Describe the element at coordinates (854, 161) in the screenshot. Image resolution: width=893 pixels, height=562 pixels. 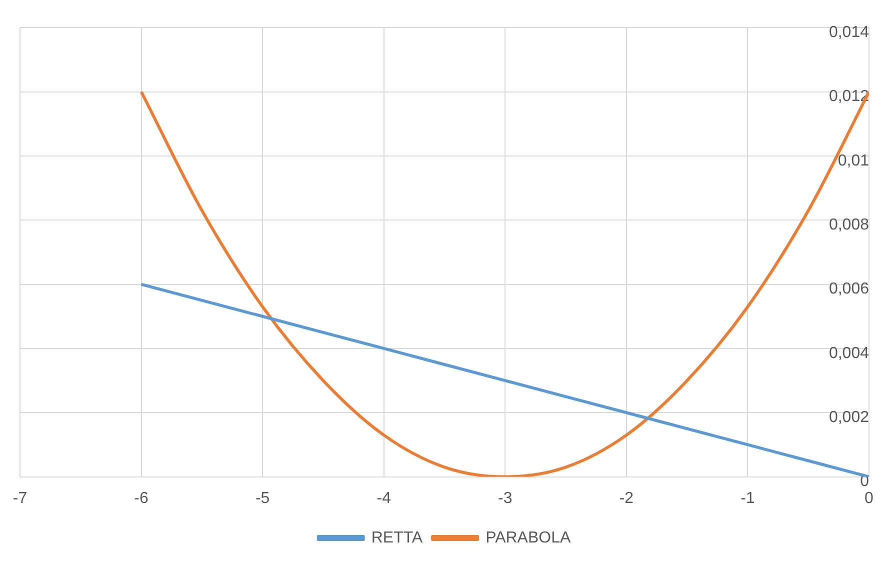
I see `y-tick-label: 0,01` at that location.